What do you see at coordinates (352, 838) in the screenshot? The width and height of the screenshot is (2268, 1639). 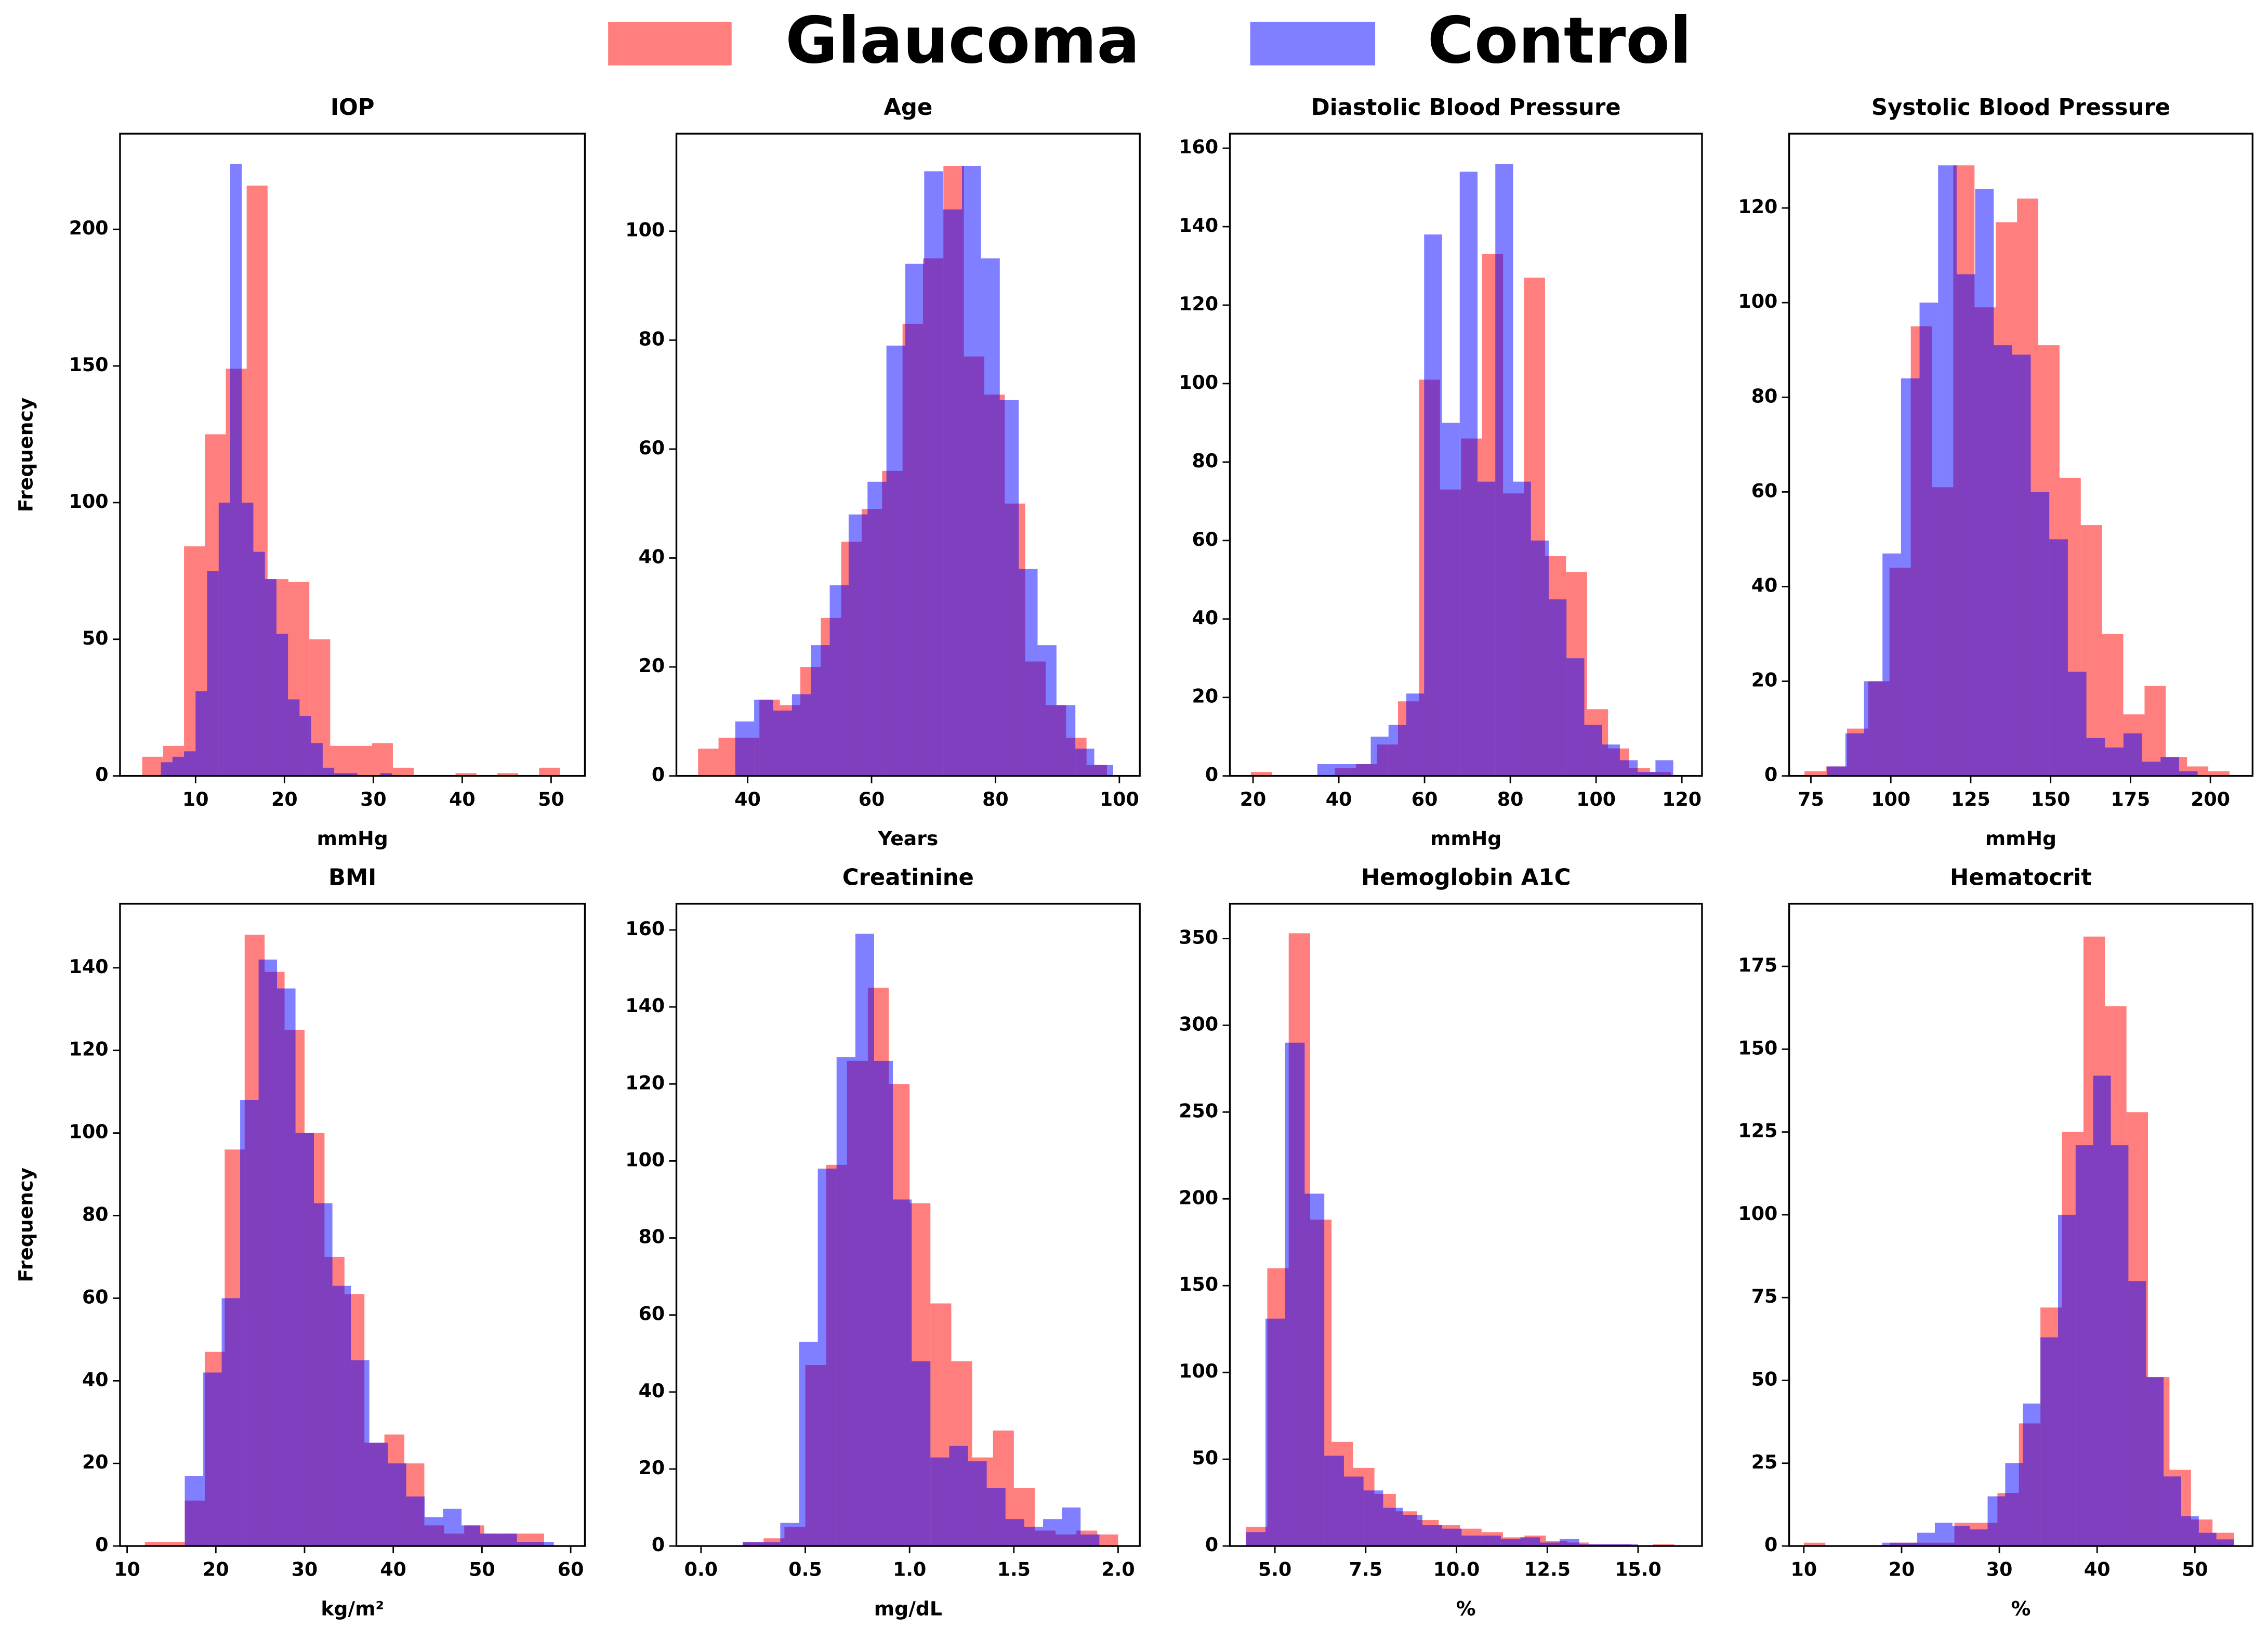 I see `x-axis-label: mmHg` at bounding box center [352, 838].